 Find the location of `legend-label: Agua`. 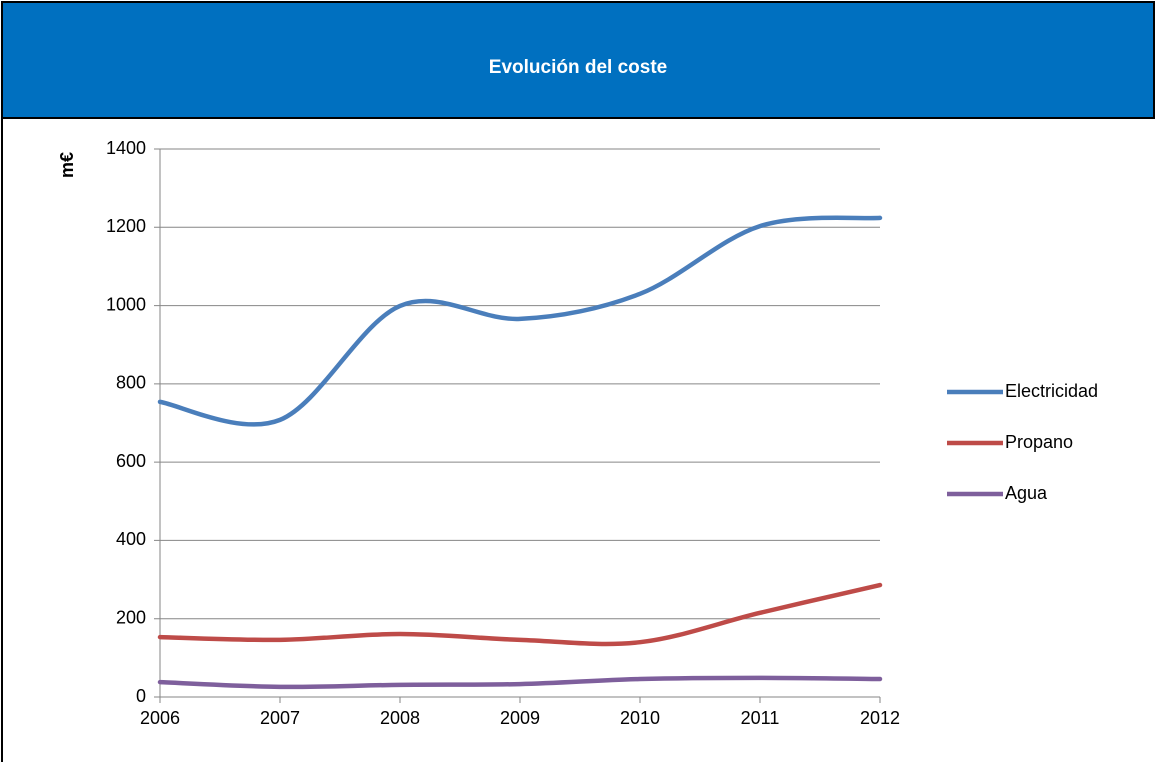

legend-label: Agua is located at coordinates (1026, 493).